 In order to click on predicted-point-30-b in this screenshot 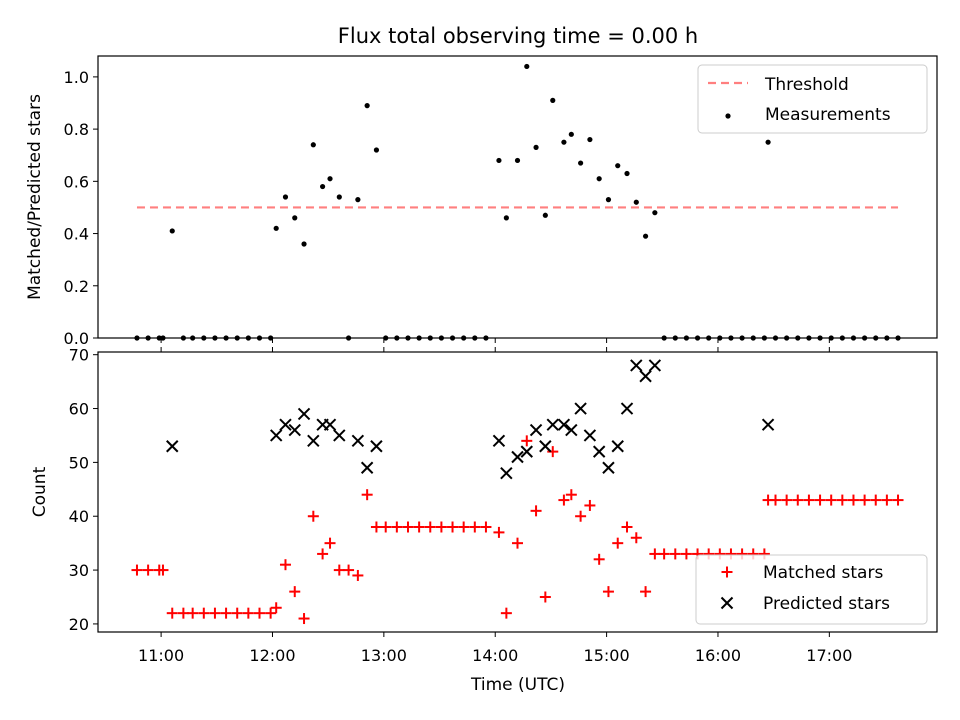, I will do `click(768, 424)`.